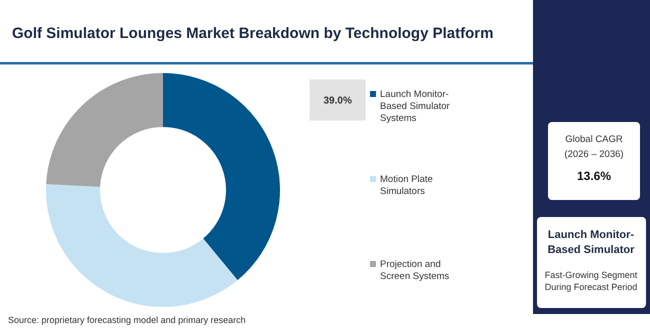 The height and width of the screenshot is (334, 650). Describe the element at coordinates (338, 101) in the screenshot. I see `data-label: 39.0%` at that location.